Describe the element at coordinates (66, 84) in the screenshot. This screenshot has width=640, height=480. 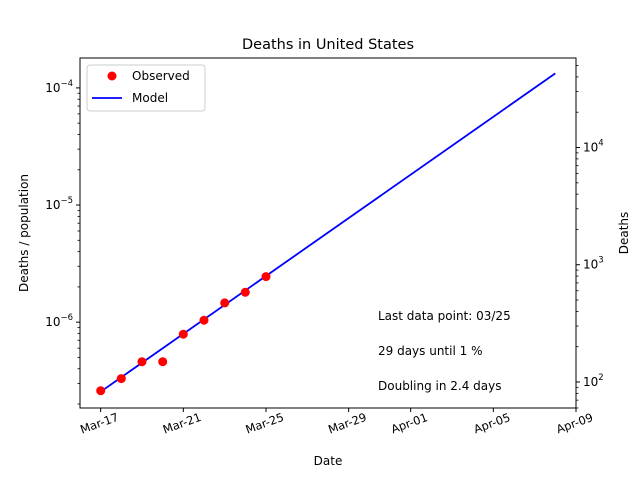
I see `y-tick-exponent: −4` at that location.